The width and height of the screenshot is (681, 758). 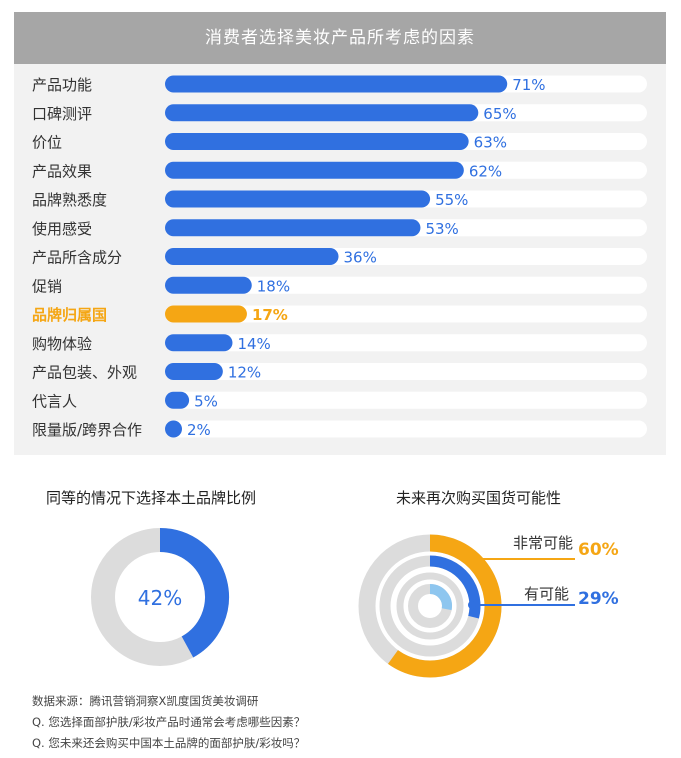 What do you see at coordinates (62, 229) in the screenshot?
I see `category-label: 使用感受` at bounding box center [62, 229].